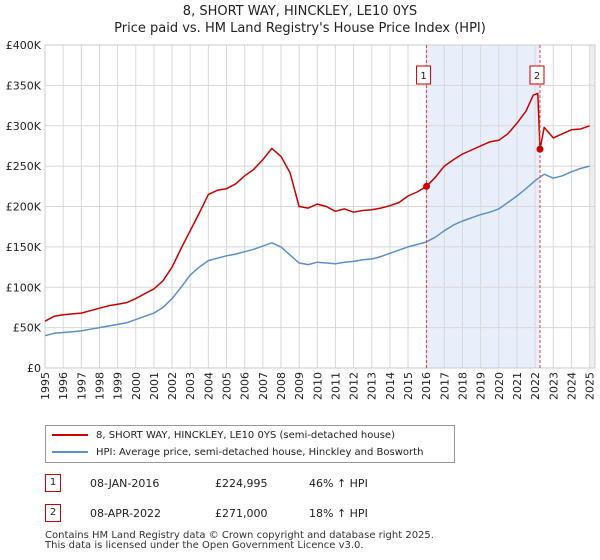 The image size is (600, 560). I want to click on transaction-row: 2 08-APR-2022 £271,000 18% ↑ HPI, so click(255, 514).